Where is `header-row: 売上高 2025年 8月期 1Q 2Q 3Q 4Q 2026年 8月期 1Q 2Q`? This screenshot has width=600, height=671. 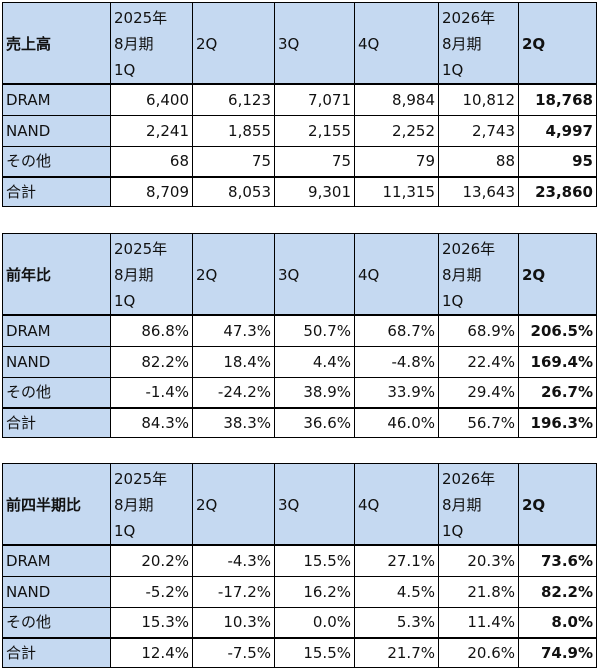 header-row: 売上高 2025年 8月期 1Q 2Q 3Q 4Q 2026年 8月期 1Q 2Q is located at coordinates (299, 43).